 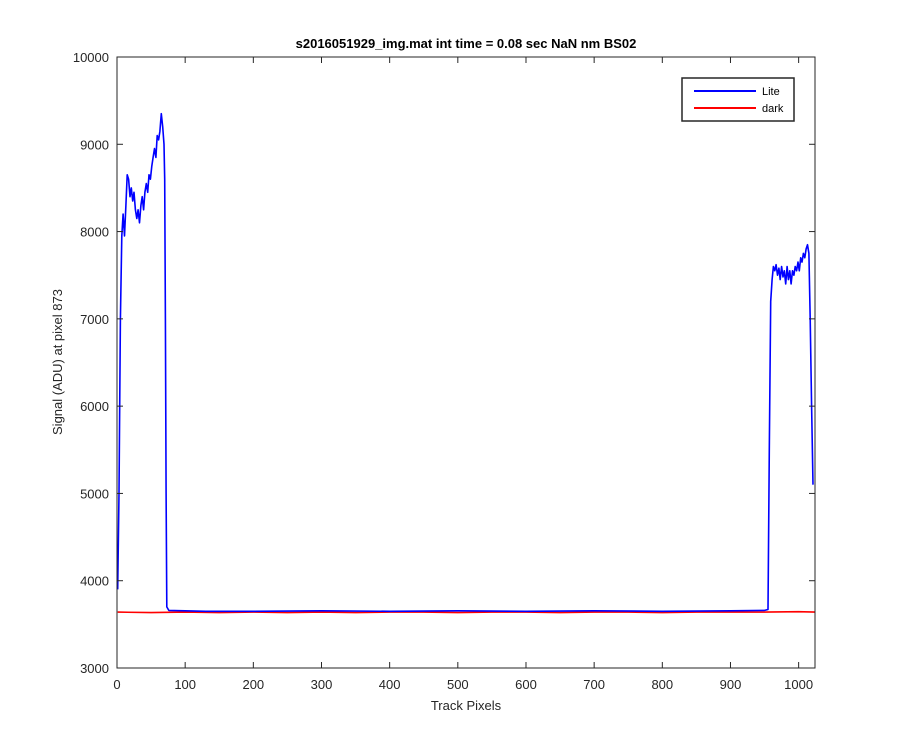 What do you see at coordinates (526, 684) in the screenshot?
I see `x-tick-label: 600` at bounding box center [526, 684].